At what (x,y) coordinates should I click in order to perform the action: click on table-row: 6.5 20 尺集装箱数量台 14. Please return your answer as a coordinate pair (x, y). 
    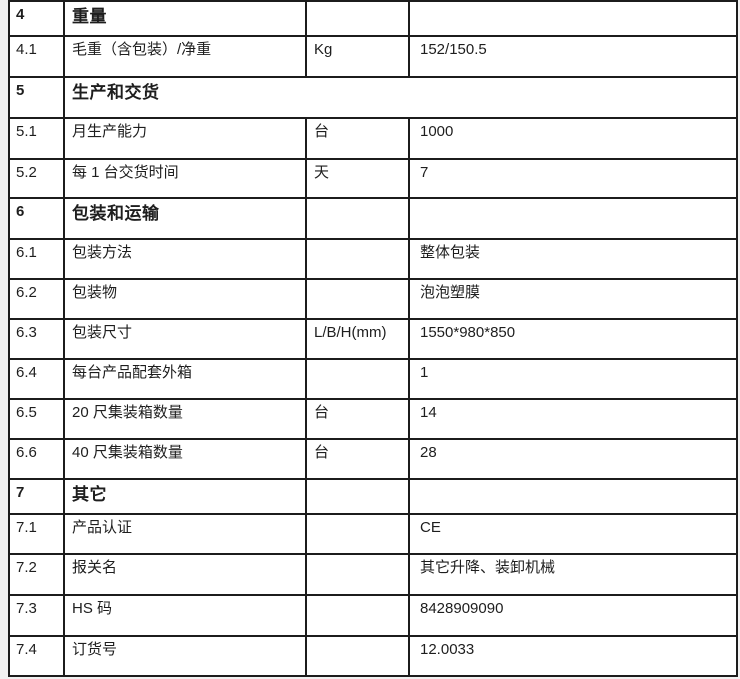
    Looking at the image, I should click on (373, 419).